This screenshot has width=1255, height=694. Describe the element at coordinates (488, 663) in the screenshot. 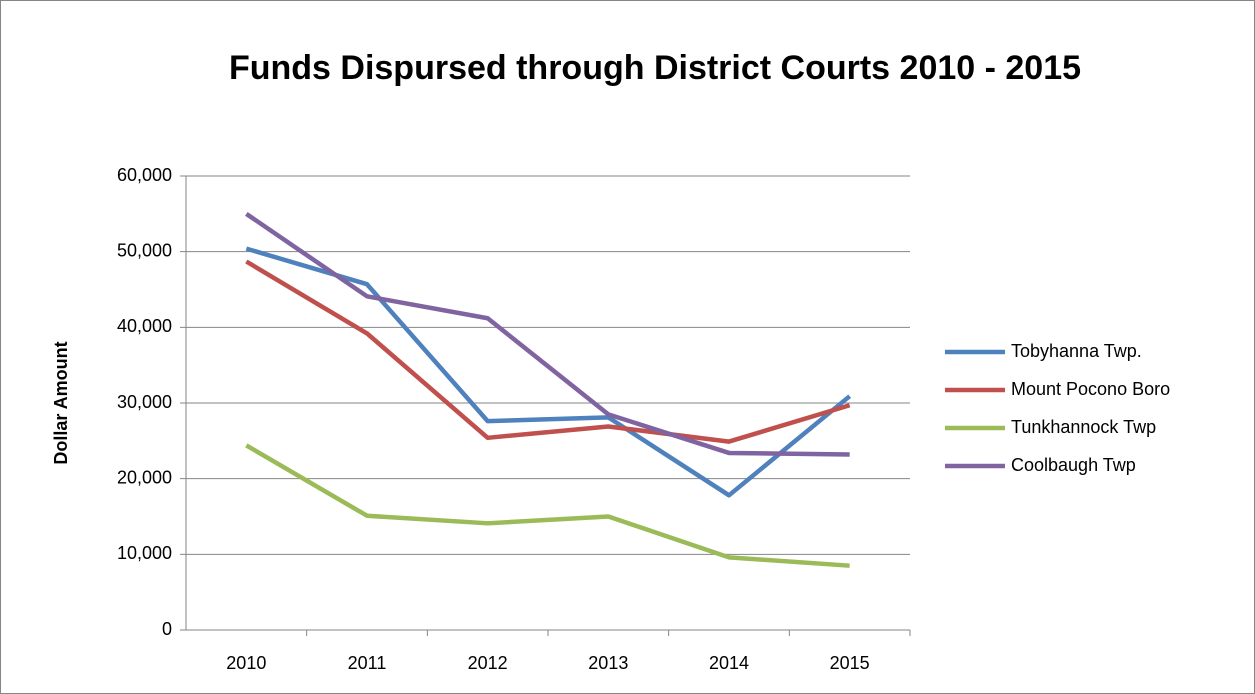

I see `x-tick-label: 2012` at that location.